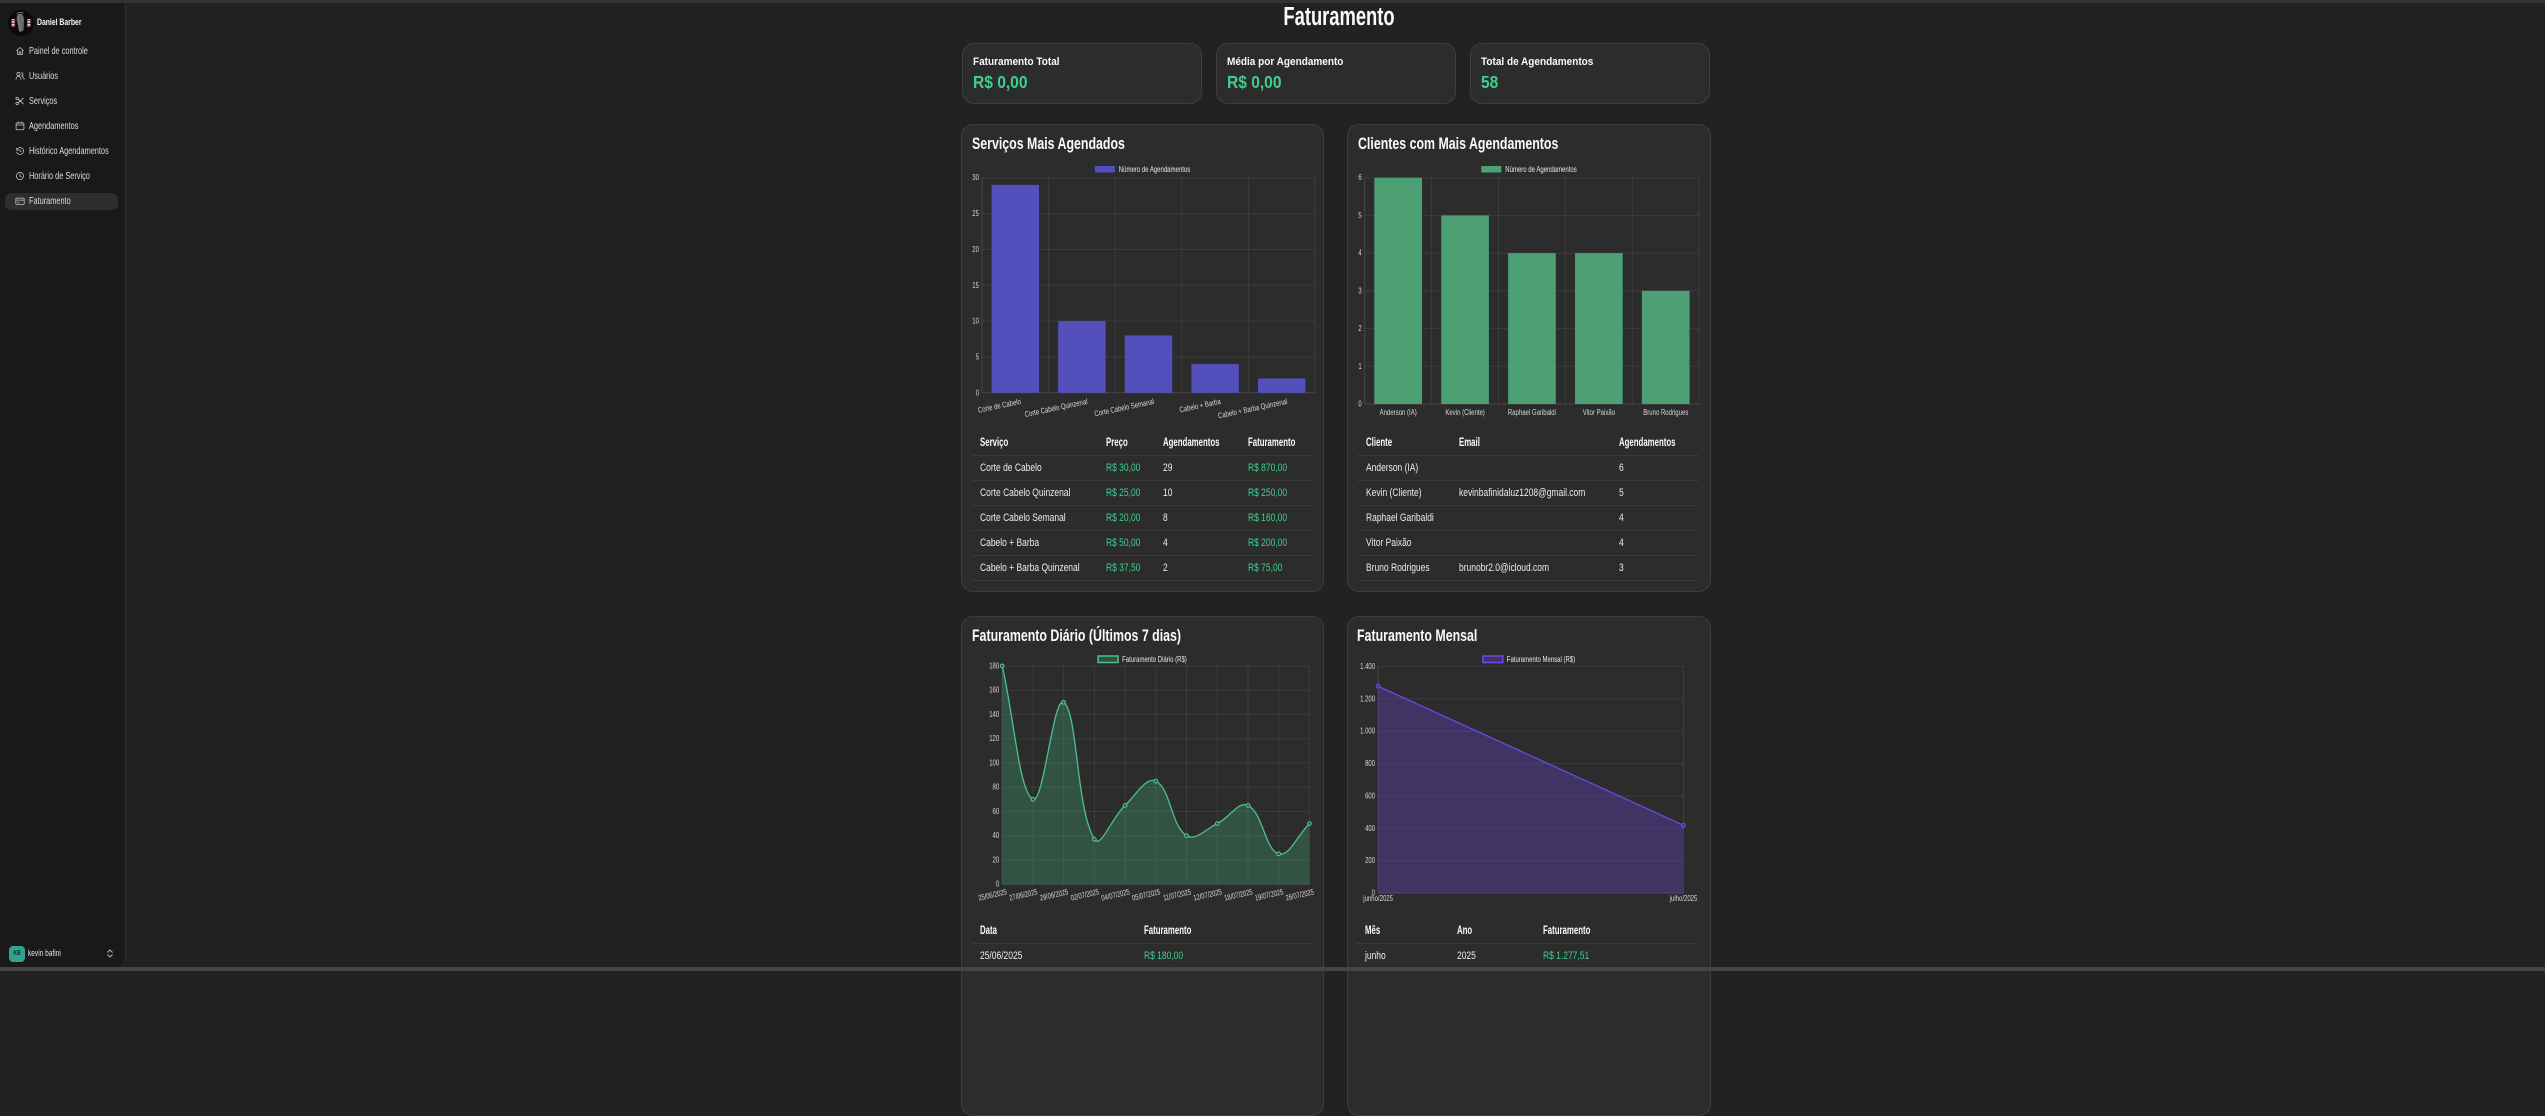 The image size is (2545, 1116). Describe the element at coordinates (975, 213) in the screenshot. I see `svg-text: 25` at that location.